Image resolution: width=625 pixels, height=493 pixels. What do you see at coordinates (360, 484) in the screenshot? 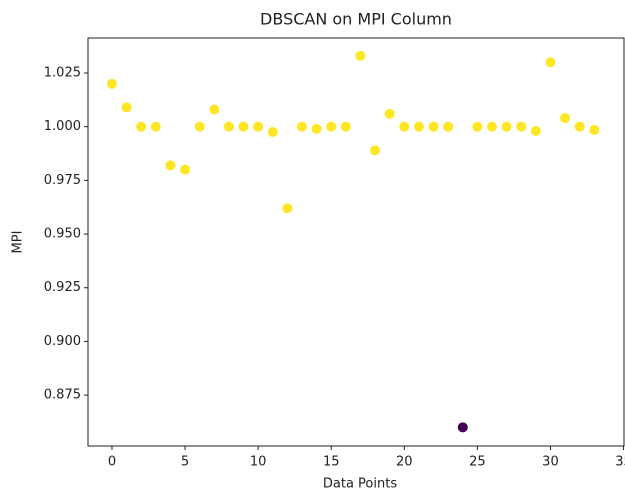
I see `x-axis-label: Data Points` at bounding box center [360, 484].